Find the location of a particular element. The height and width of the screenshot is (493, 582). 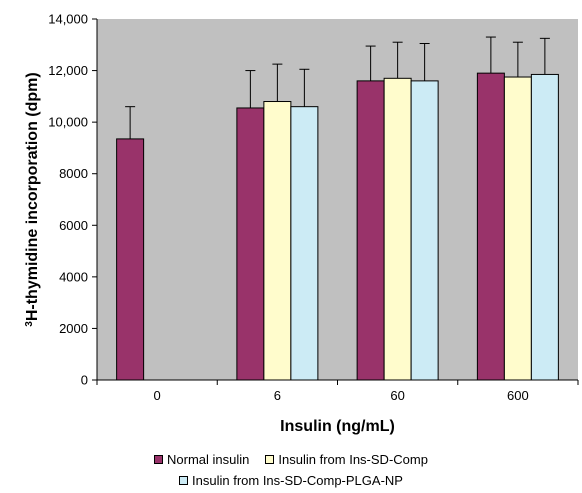

y-tick-label-14000: 14,000 is located at coordinates (68, 19).